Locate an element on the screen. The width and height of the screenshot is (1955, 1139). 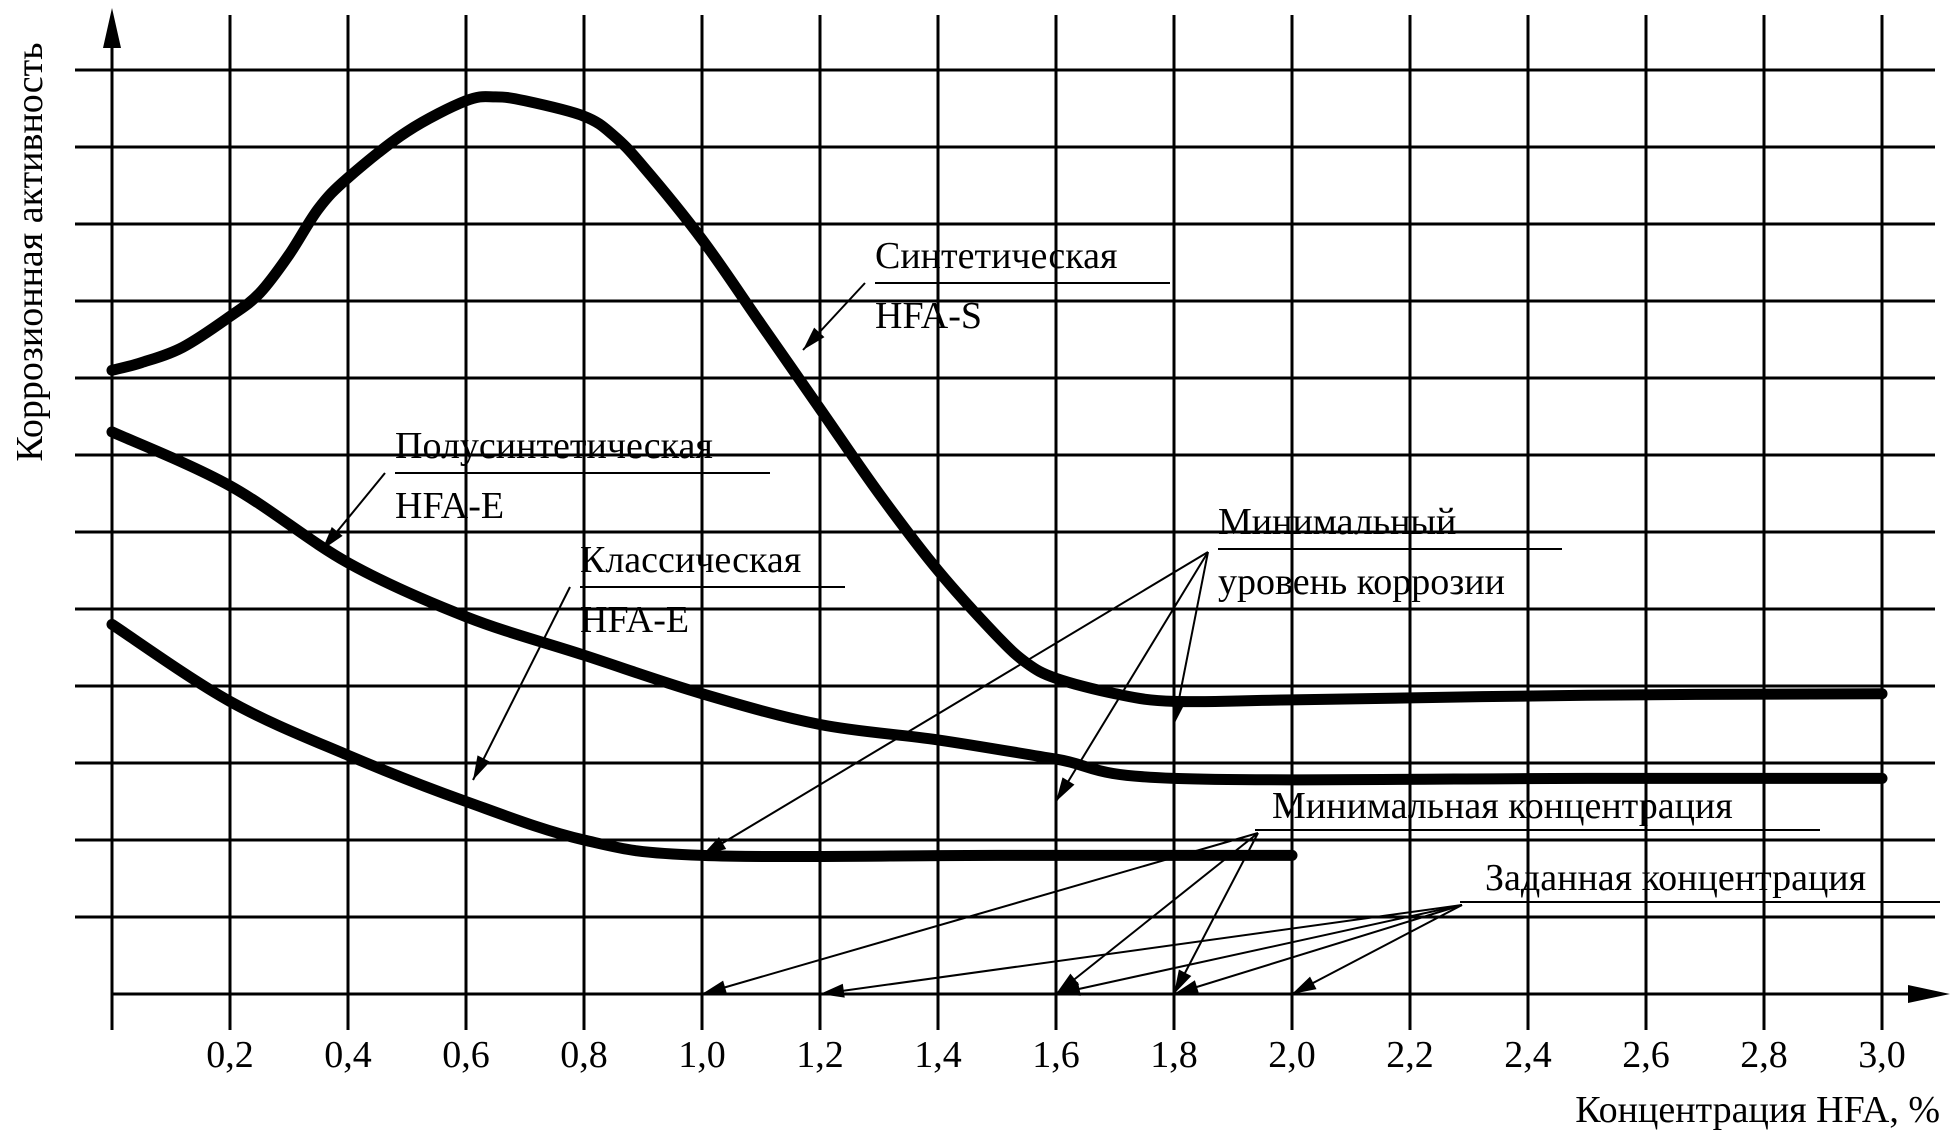
leader-classic is located at coordinates (521, 683).